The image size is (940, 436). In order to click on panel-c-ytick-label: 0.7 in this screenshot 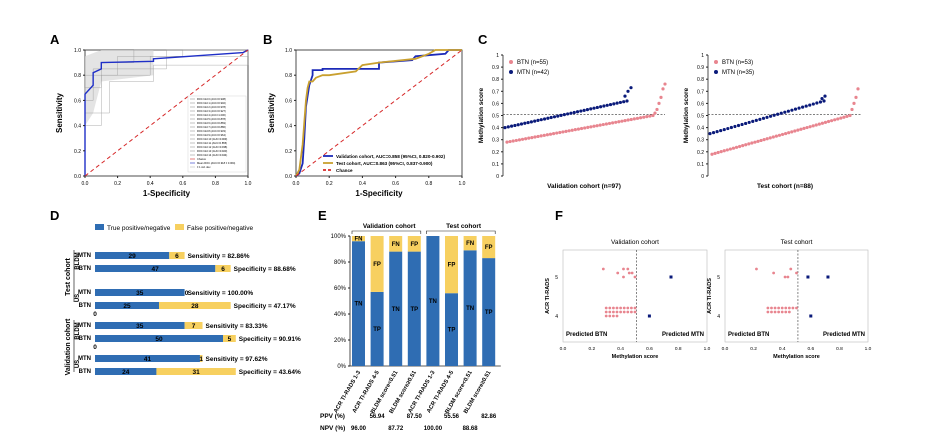, I will do `click(700, 92)`.